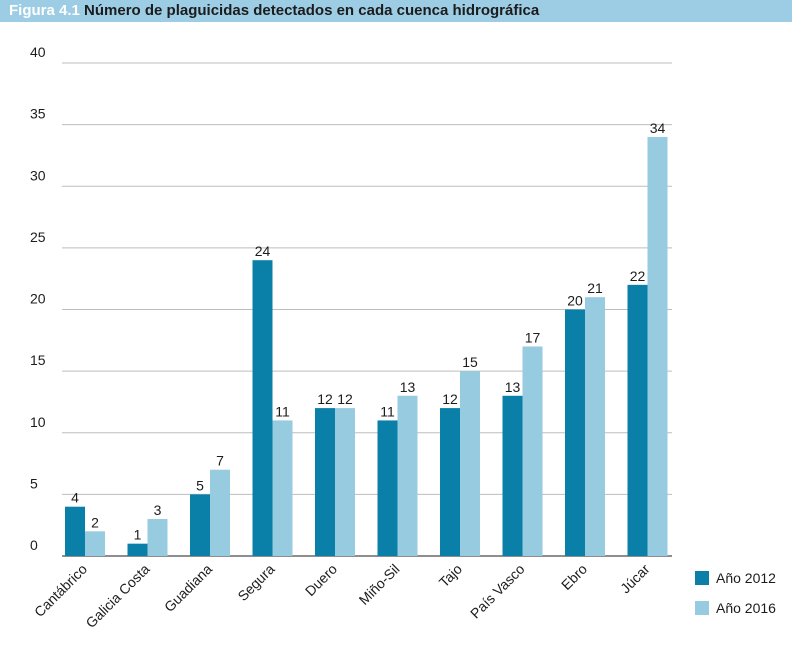  What do you see at coordinates (34, 545) in the screenshot?
I see `y-tick-label: 0` at bounding box center [34, 545].